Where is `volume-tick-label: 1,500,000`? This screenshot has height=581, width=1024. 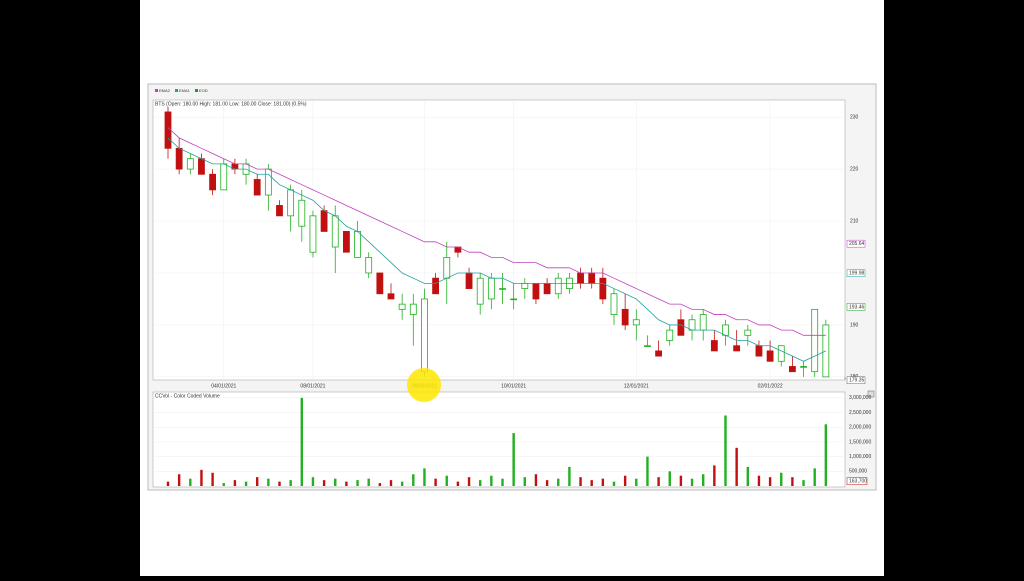 volume-tick-label: 1,500,000 is located at coordinates (860, 442).